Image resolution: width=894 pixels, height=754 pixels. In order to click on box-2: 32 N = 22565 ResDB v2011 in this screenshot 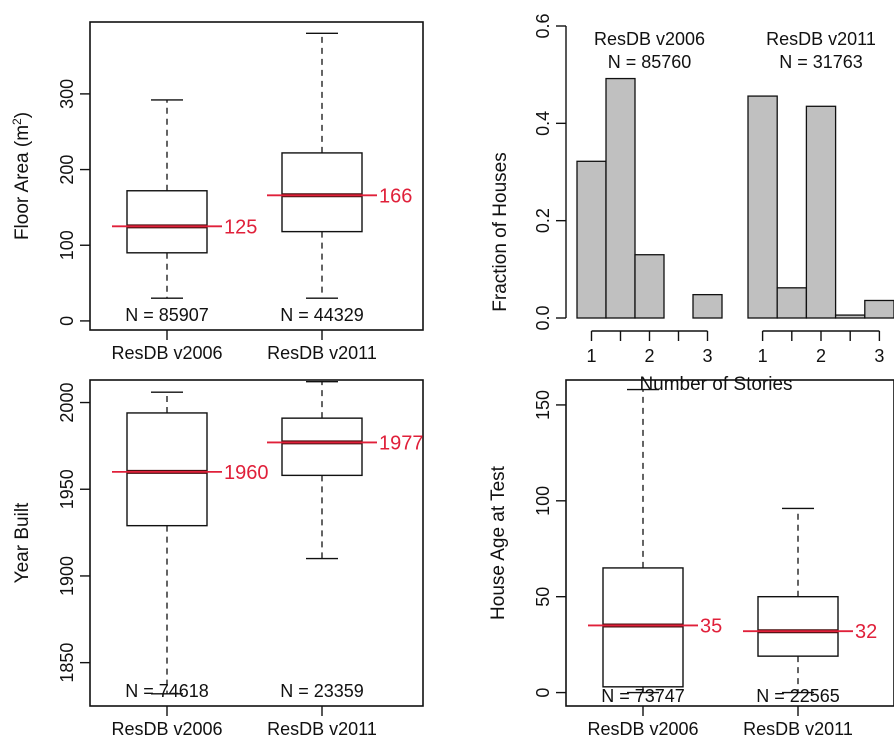, I will do `click(810, 623)`.